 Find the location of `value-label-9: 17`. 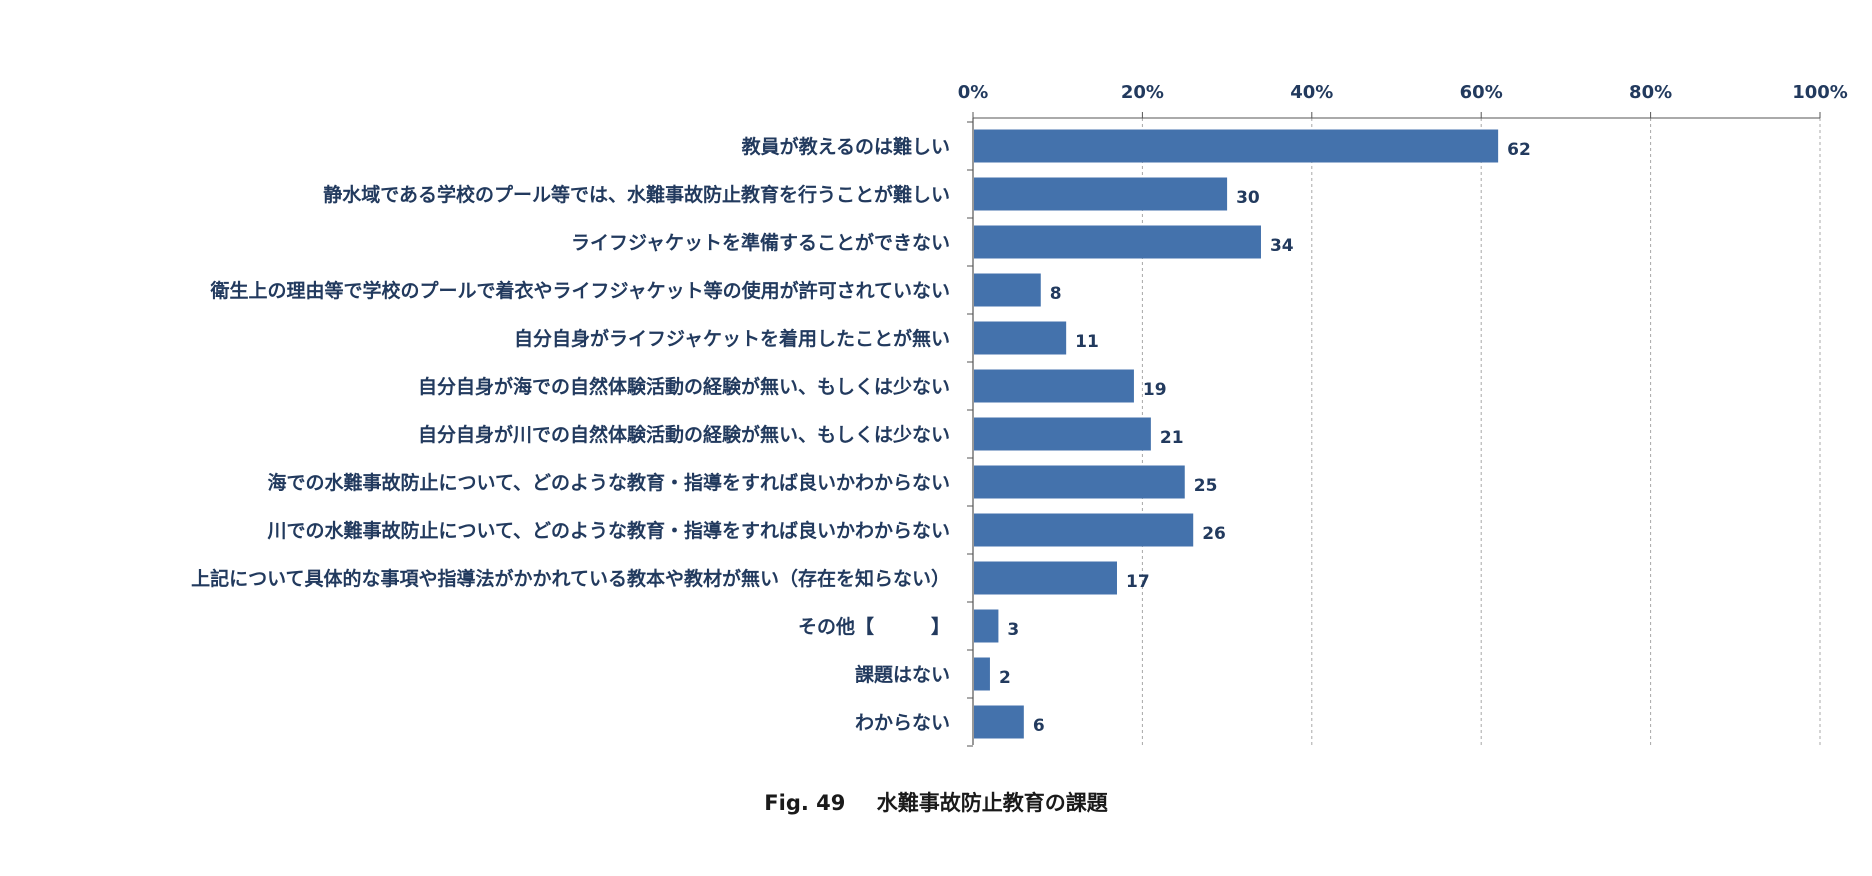

value-label-9: 17 is located at coordinates (1138, 582).